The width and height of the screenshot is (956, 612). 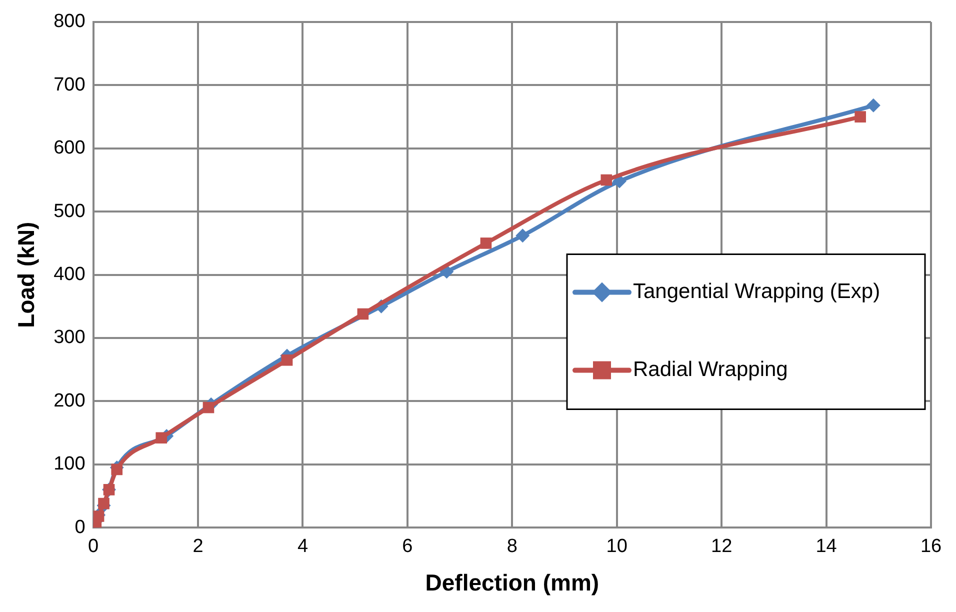 I want to click on y-tick-label: 200, so click(x=70, y=401).